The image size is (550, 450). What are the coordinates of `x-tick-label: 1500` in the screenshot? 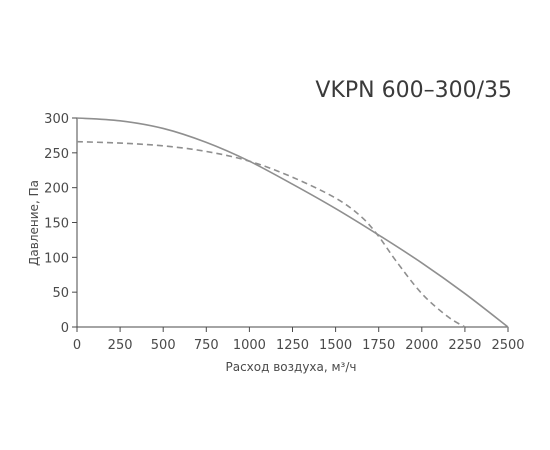 It's located at (335, 345).